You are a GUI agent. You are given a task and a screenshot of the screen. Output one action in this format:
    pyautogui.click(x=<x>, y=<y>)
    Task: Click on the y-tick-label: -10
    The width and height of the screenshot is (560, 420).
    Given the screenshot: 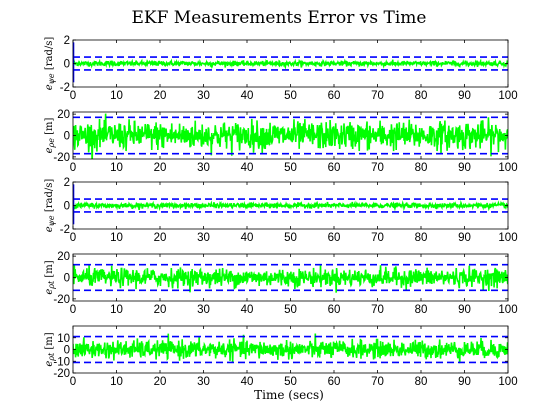 What is the action you would take?
    pyautogui.click(x=61, y=362)
    